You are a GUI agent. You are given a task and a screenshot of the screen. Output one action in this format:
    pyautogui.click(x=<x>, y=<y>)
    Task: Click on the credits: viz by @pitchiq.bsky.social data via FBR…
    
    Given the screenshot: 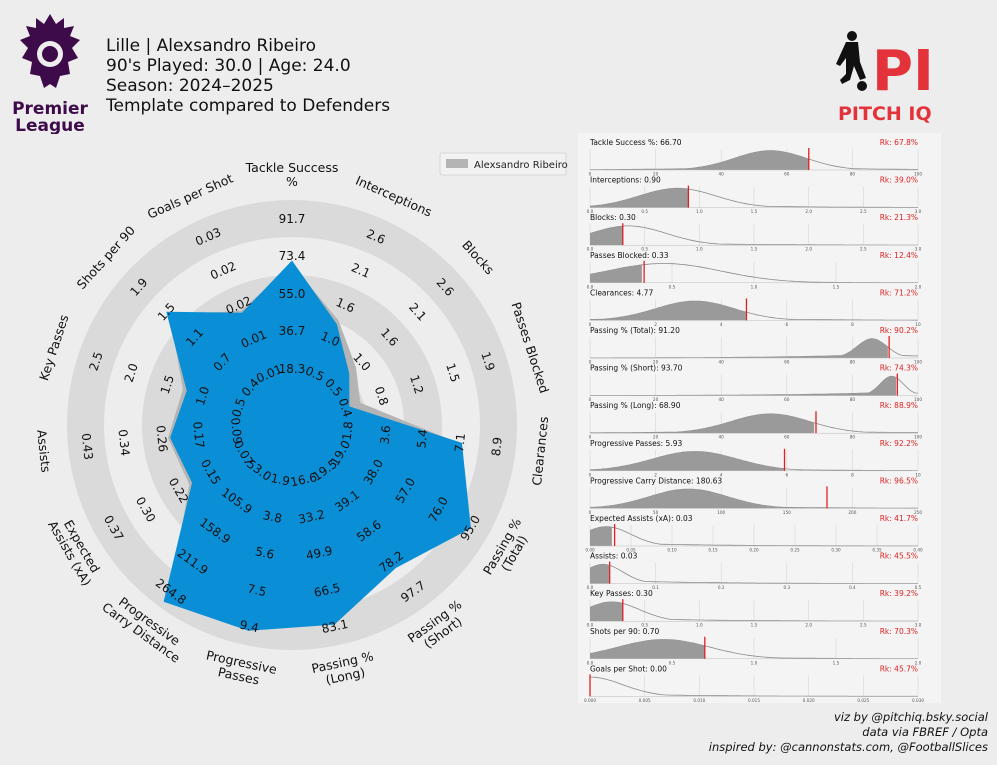 What is the action you would take?
    pyautogui.click(x=848, y=732)
    